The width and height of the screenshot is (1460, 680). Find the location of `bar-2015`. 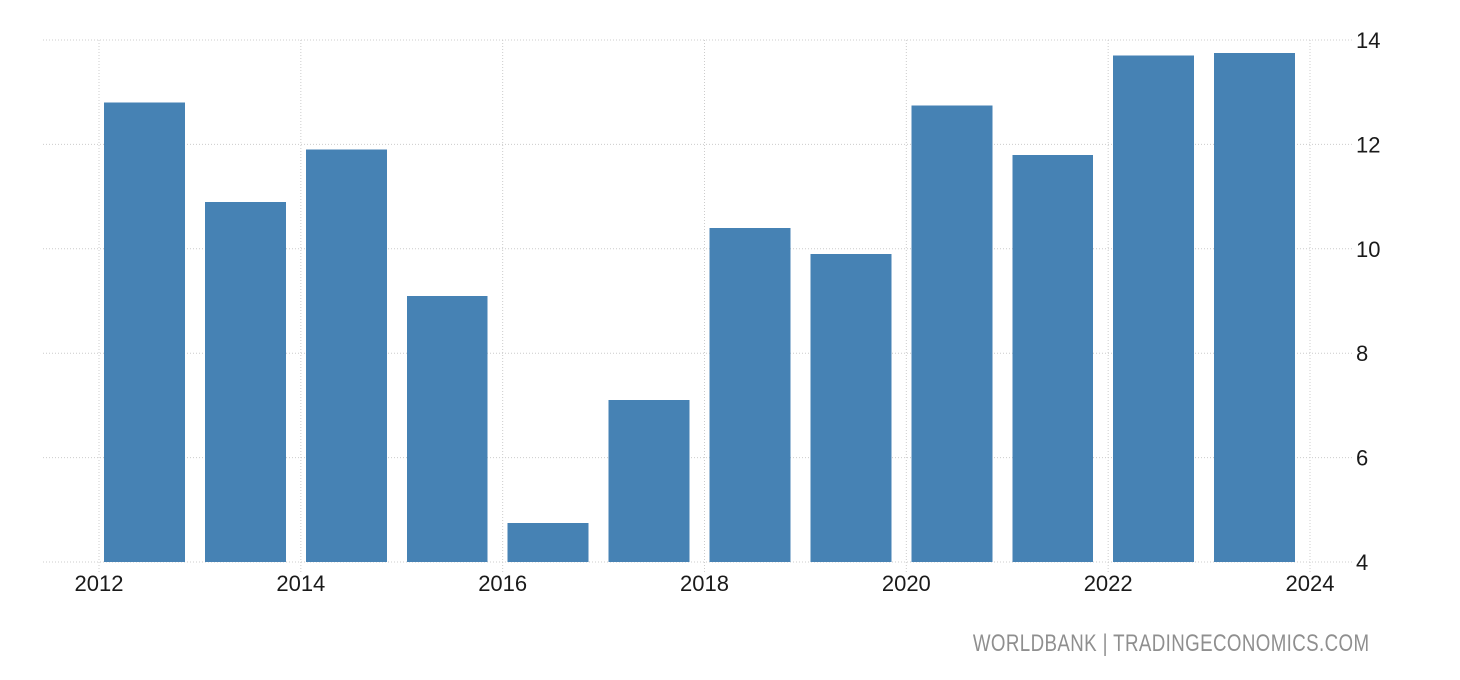

bar-2015 is located at coordinates (447, 428).